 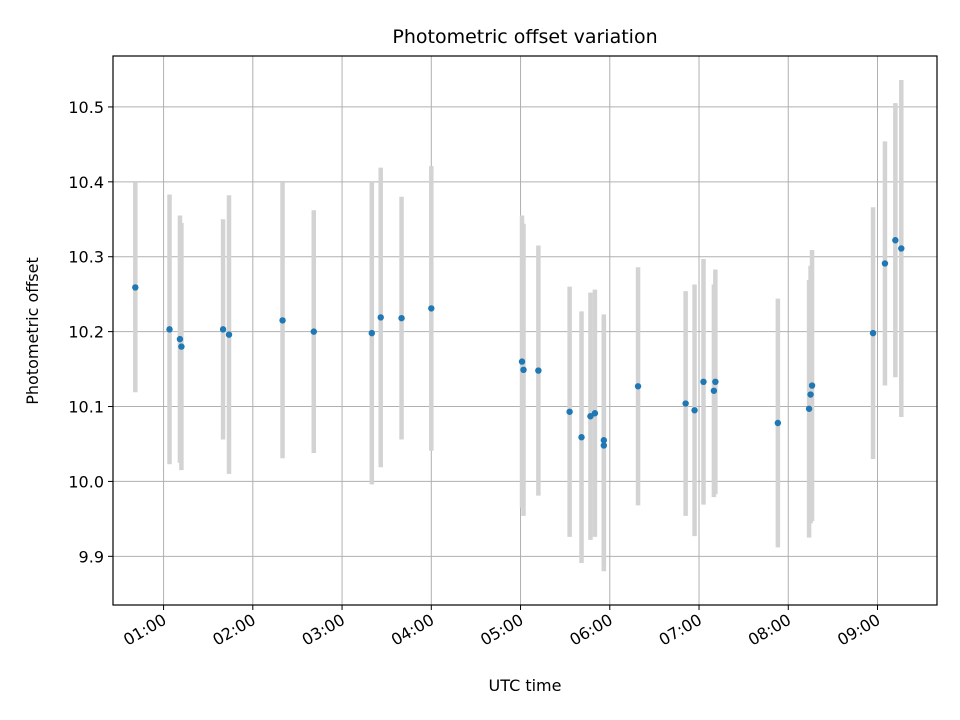 What do you see at coordinates (769, 630) in the screenshot?
I see `x-tick-label: 08:00` at bounding box center [769, 630].